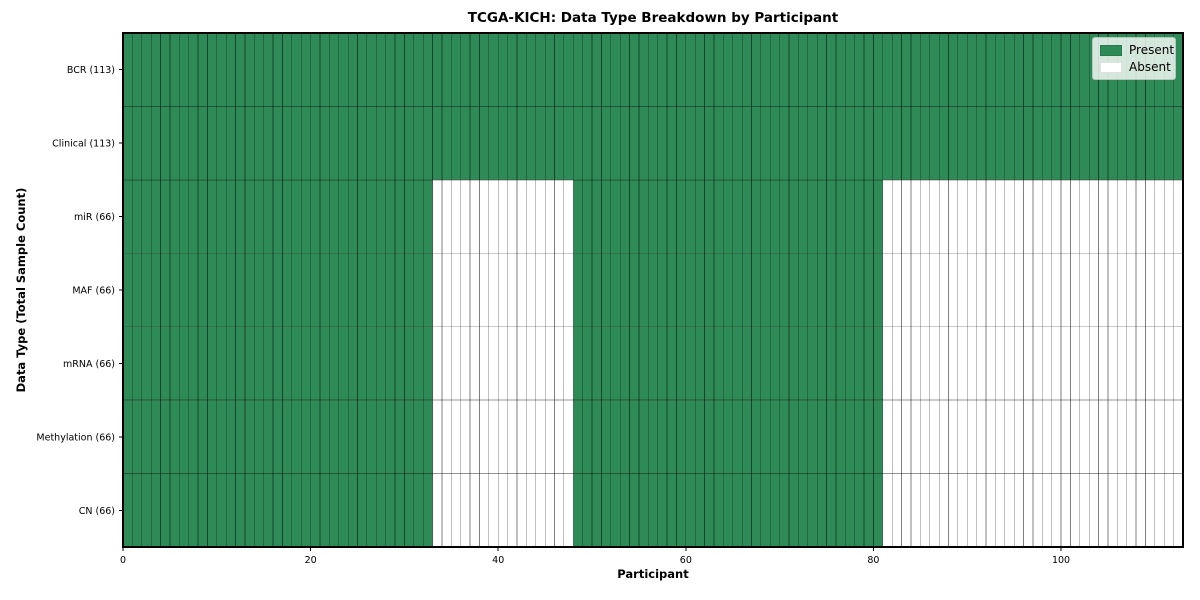 The width and height of the screenshot is (1200, 600). What do you see at coordinates (123, 560) in the screenshot?
I see `x-tick-label: 0` at bounding box center [123, 560].